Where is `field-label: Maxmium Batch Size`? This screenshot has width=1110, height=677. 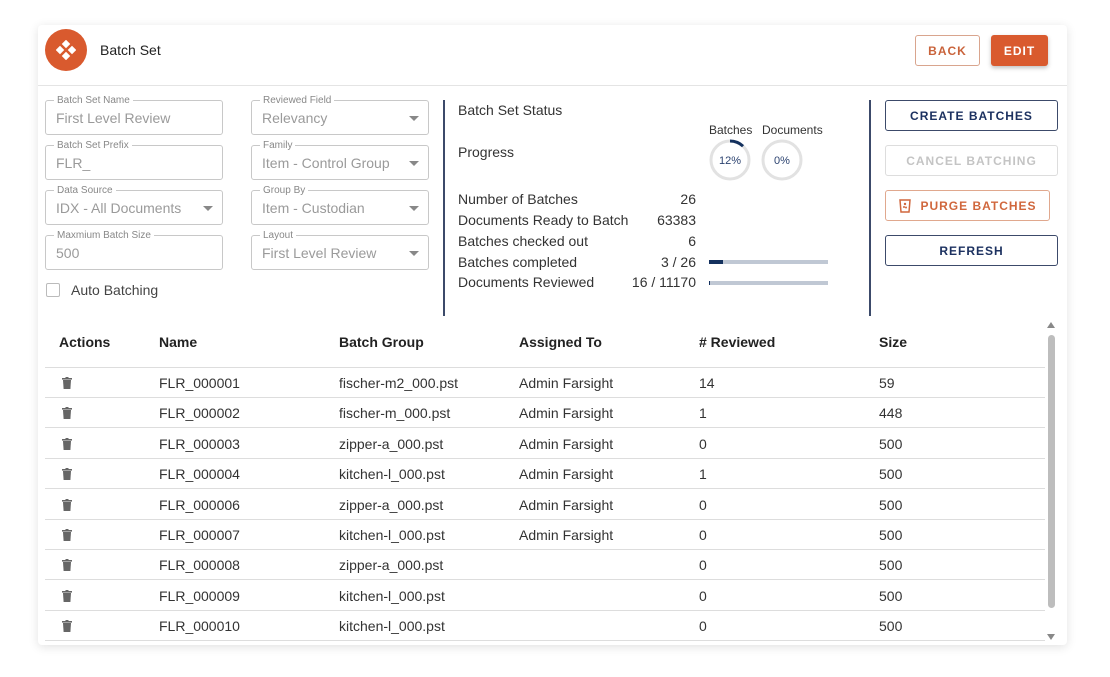 field-label: Maxmium Batch Size is located at coordinates (104, 235).